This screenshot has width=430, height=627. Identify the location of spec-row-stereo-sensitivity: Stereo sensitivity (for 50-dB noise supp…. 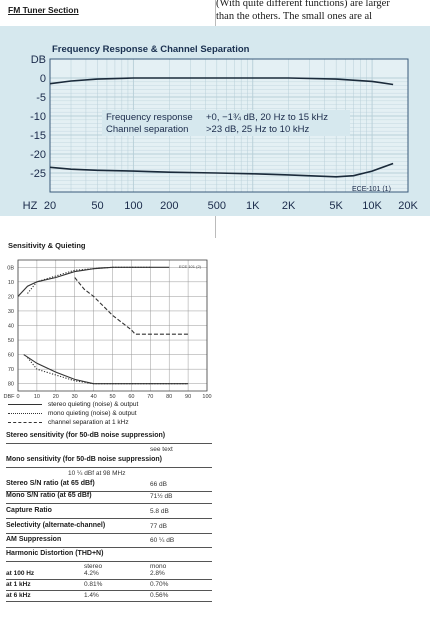
(109, 438).